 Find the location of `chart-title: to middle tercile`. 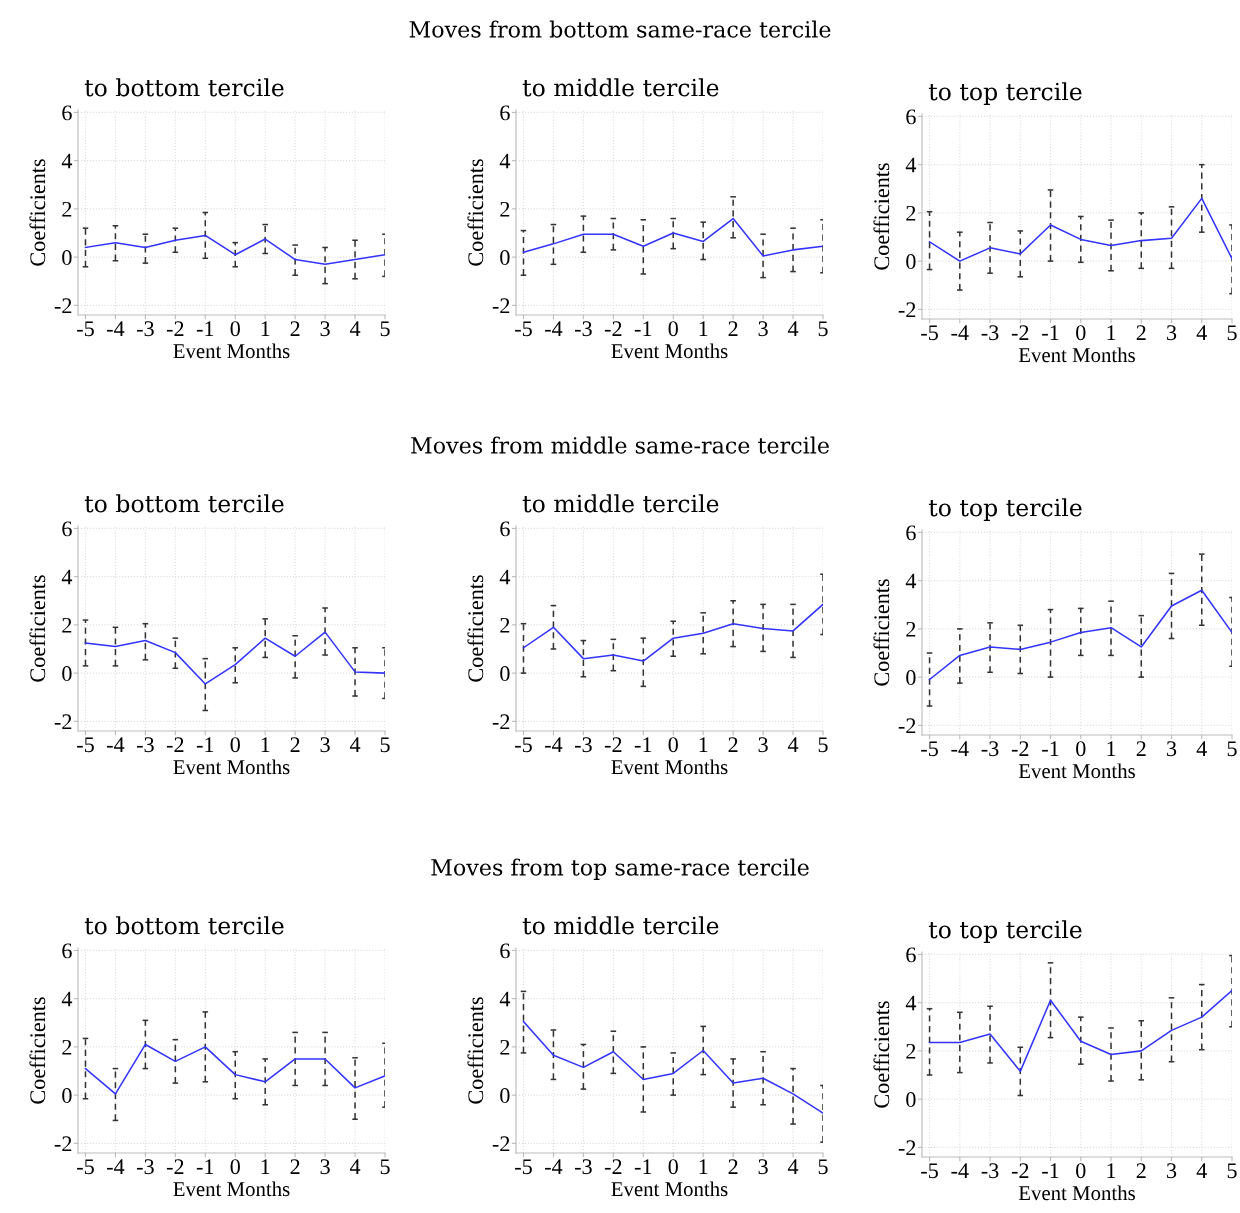

chart-title: to middle tercile is located at coordinates (620, 503).